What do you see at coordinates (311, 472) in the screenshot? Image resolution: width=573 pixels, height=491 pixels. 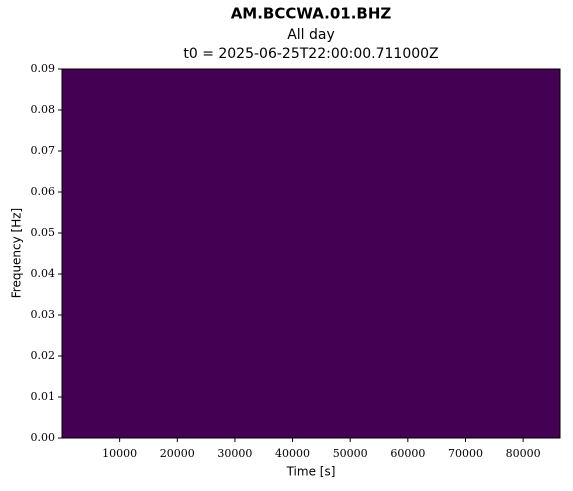 I see `x-axis-label: Time [s]` at bounding box center [311, 472].